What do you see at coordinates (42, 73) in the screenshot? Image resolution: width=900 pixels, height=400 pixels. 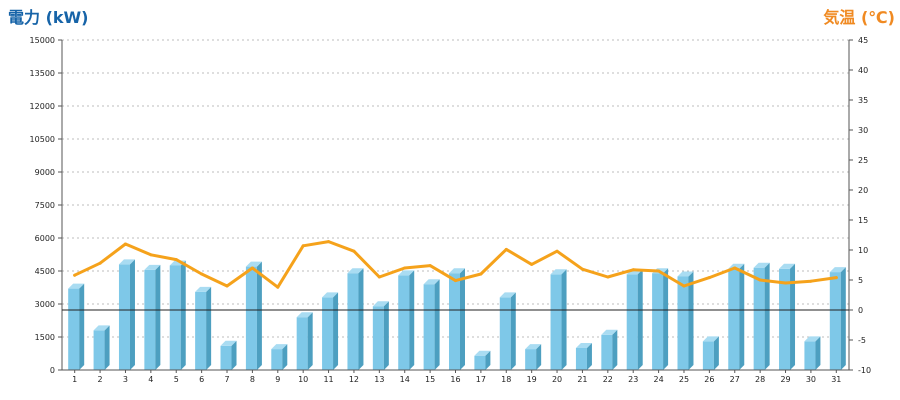 I see `left-tick-label: 13500` at bounding box center [42, 73].